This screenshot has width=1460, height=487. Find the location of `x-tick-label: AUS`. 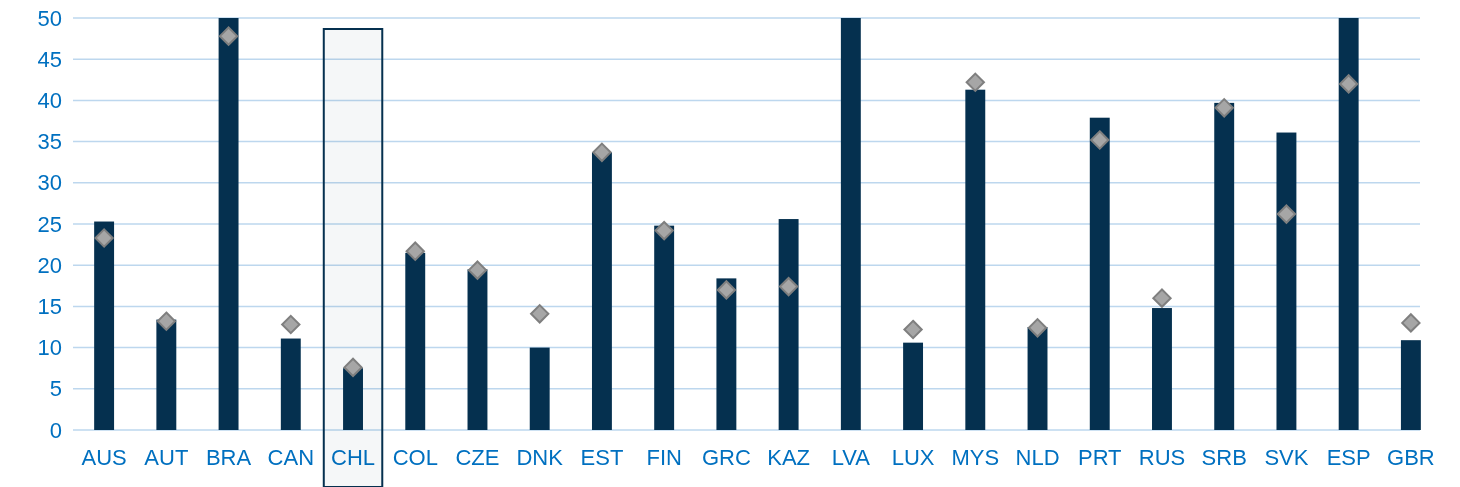

x-tick-label: AUS is located at coordinates (104, 458).